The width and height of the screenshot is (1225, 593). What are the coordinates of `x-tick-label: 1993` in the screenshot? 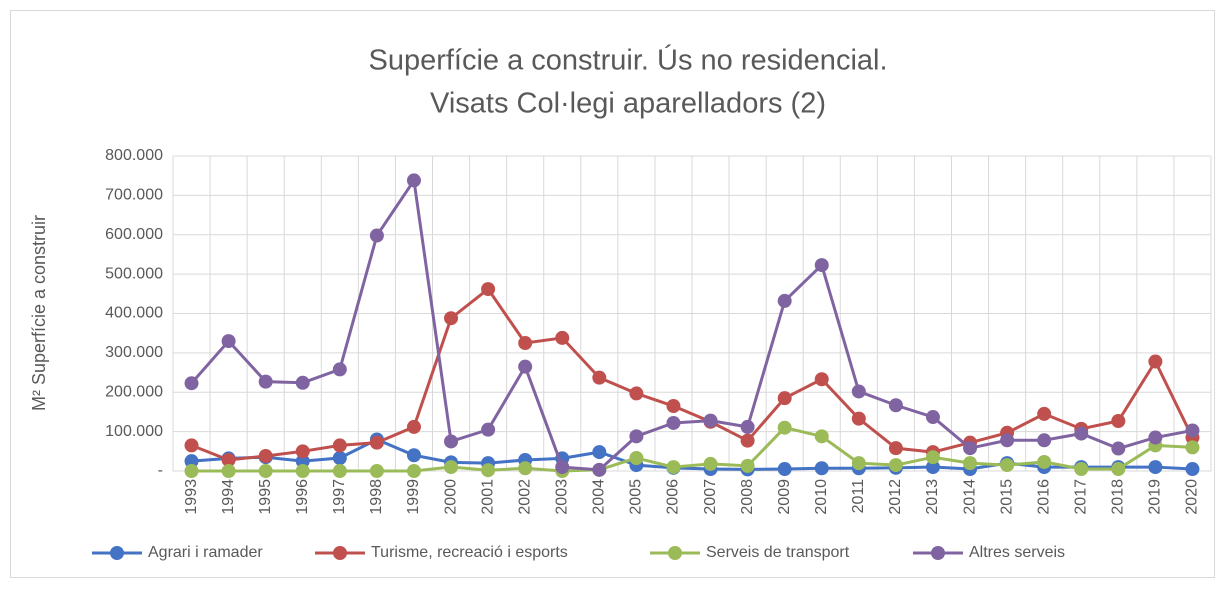 It's located at (191, 497).